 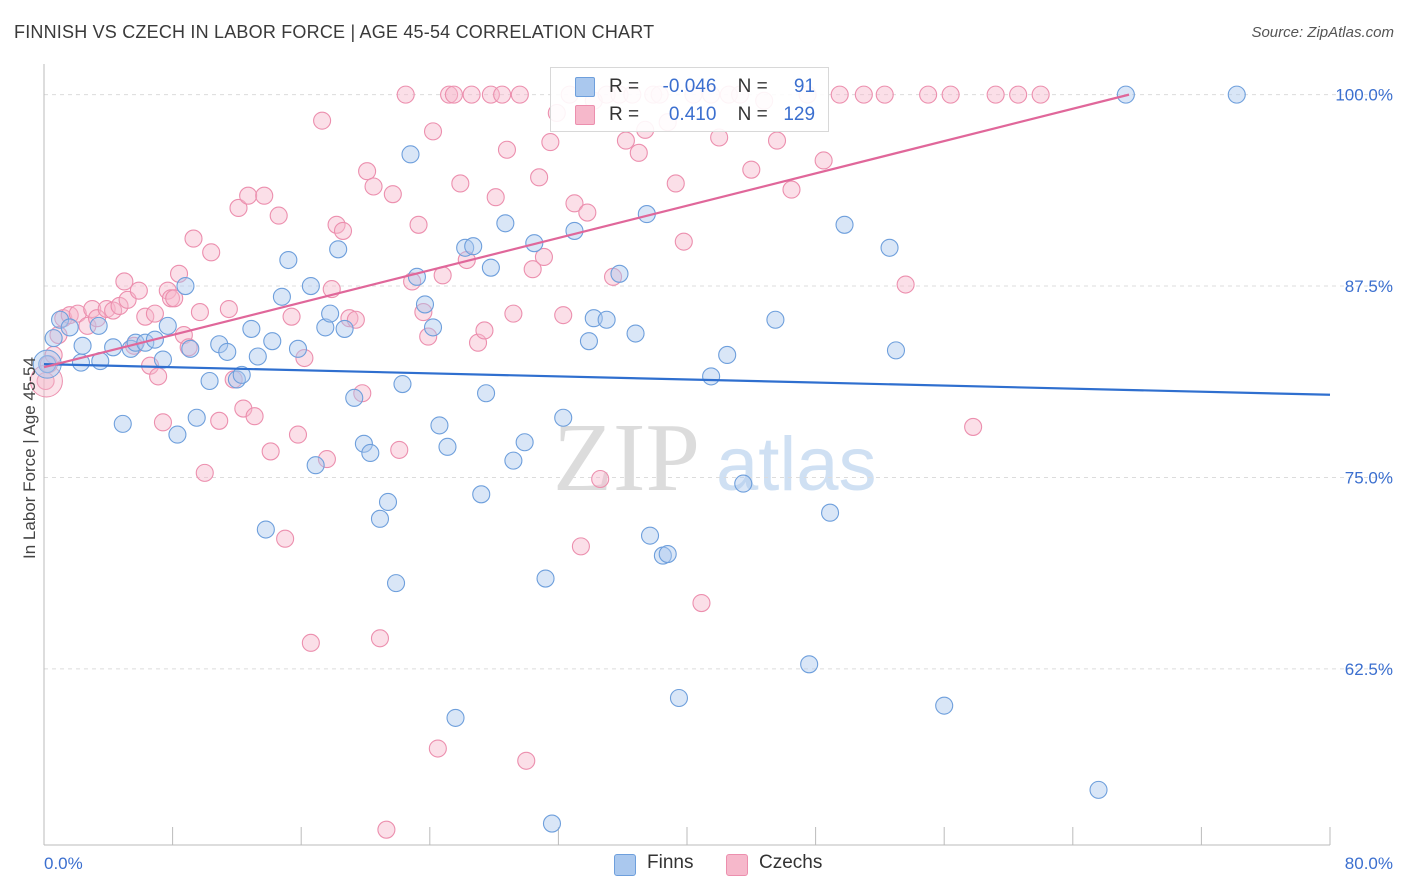 What do you see at coordinates (692, 114) in the screenshot?
I see `czechs-r-value: 0.410` at bounding box center [692, 114].